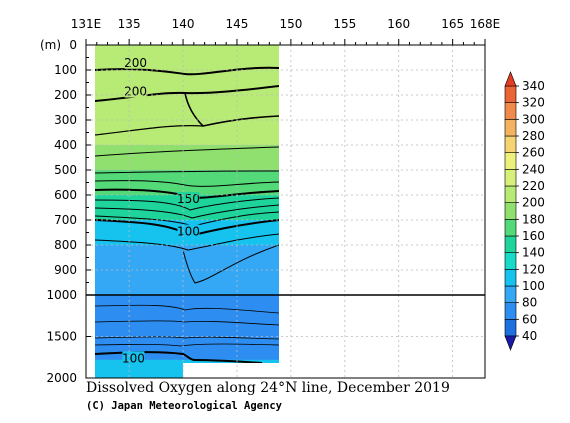 The width and height of the screenshot is (570, 423). What do you see at coordinates (61, 337) in the screenshot?
I see `y-tick-label: 1500` at bounding box center [61, 337].